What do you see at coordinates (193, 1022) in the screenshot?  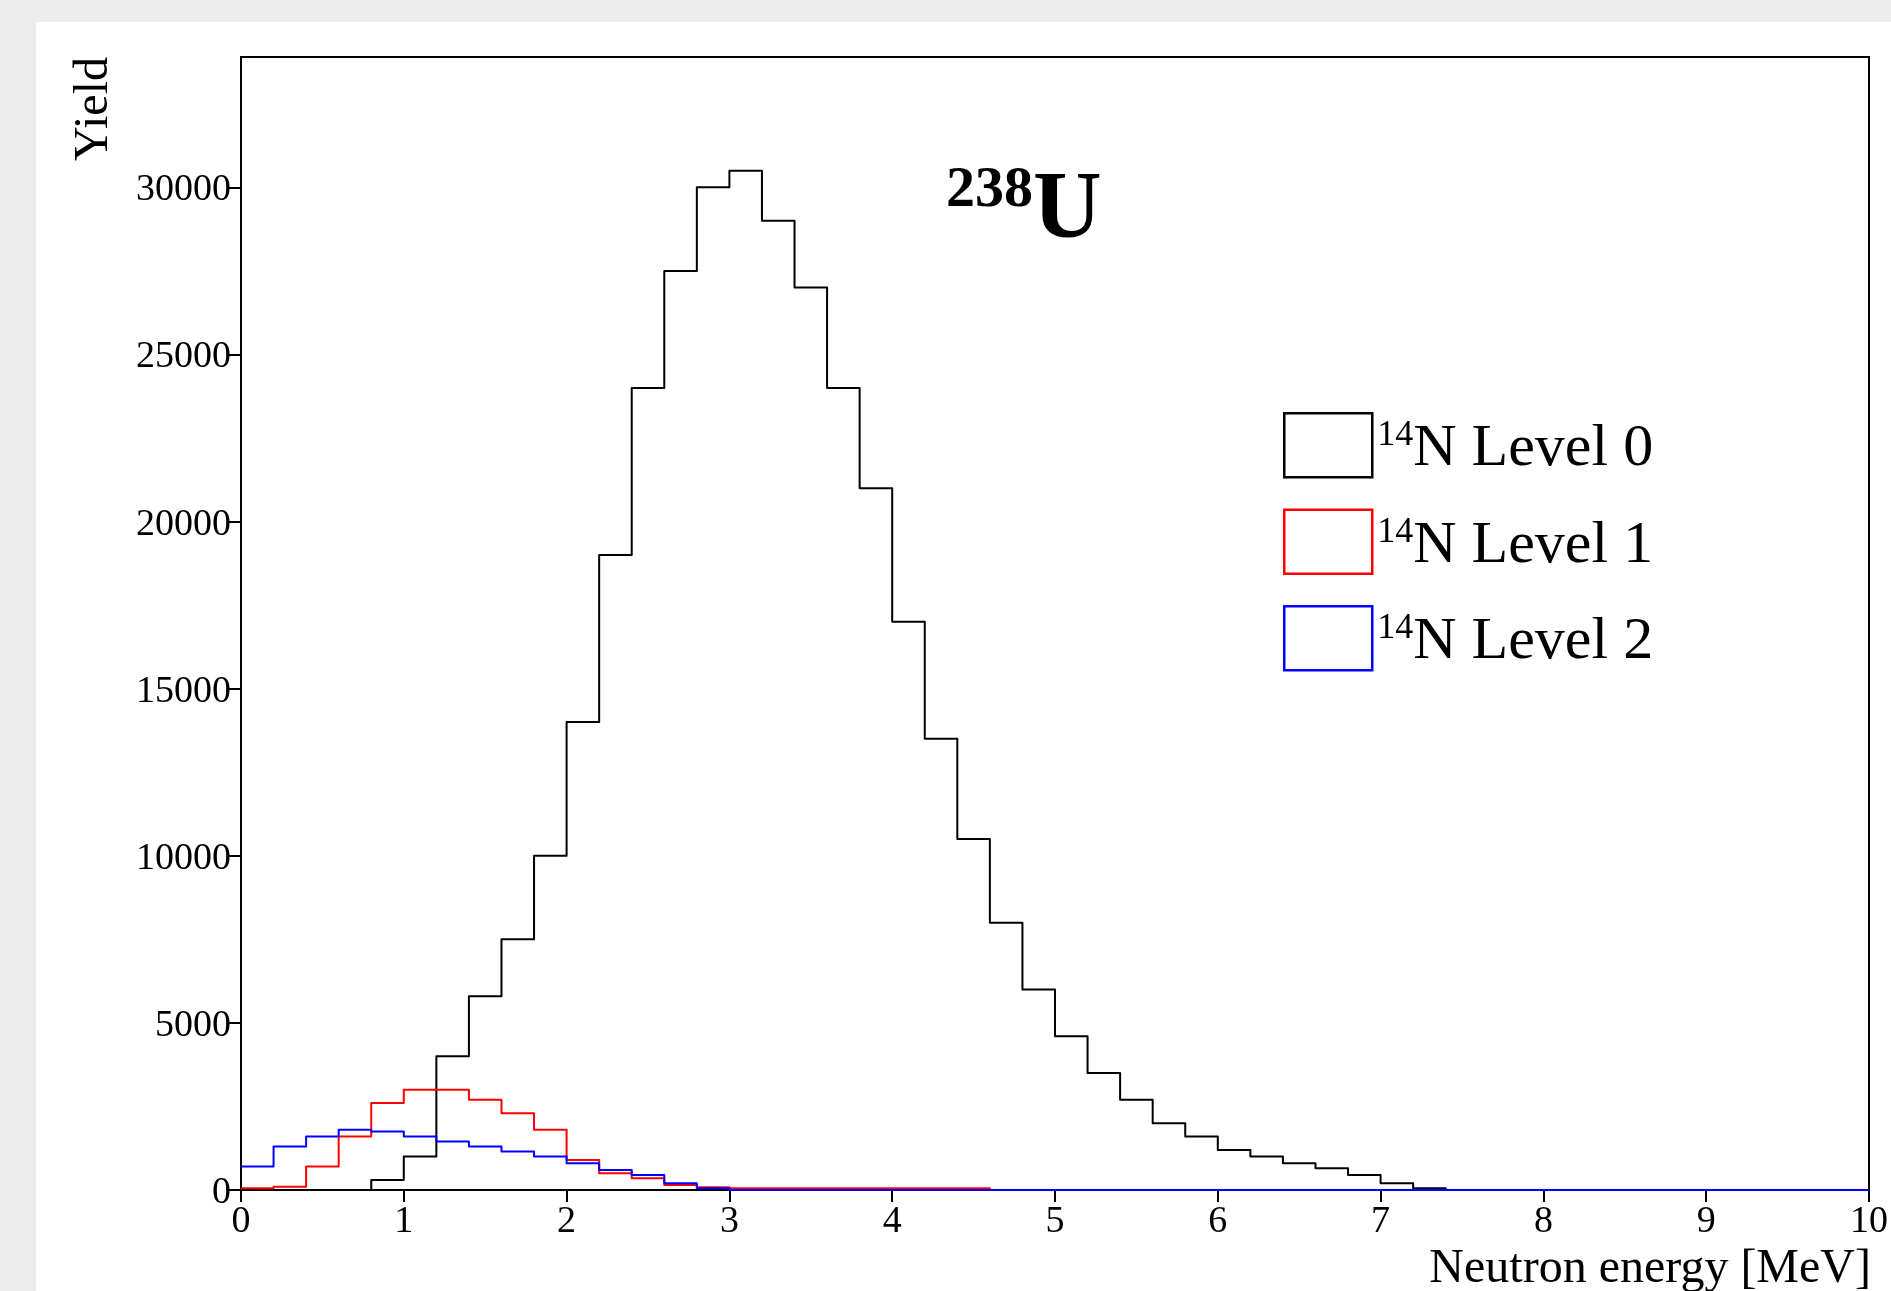 I see `y-tick-label: 5000` at bounding box center [193, 1022].